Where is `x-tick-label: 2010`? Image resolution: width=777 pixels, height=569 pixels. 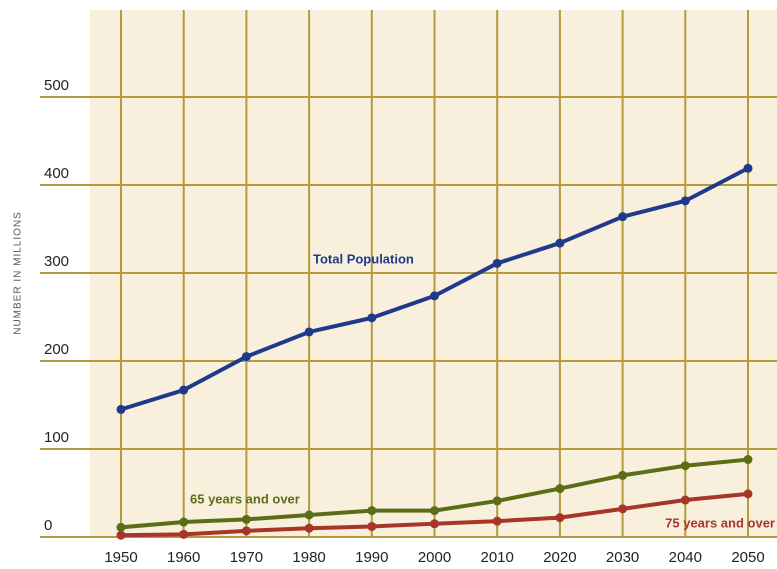 x-tick-label: 2010 is located at coordinates (497, 557).